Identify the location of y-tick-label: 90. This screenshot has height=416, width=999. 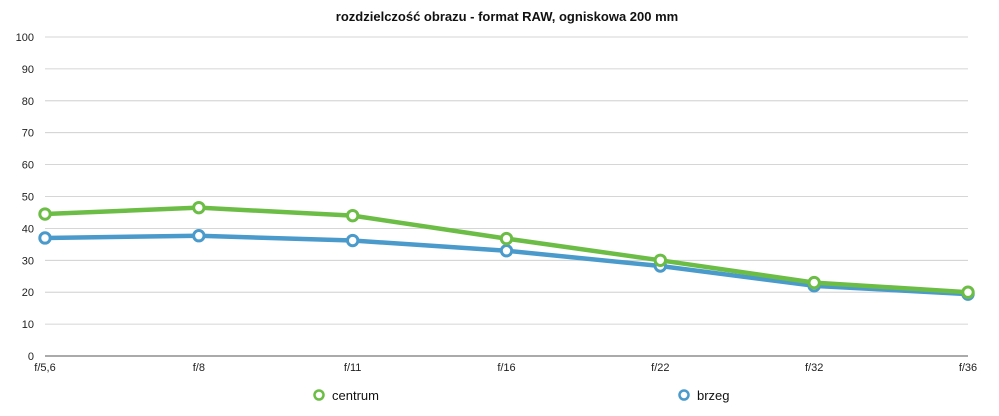
(28, 70).